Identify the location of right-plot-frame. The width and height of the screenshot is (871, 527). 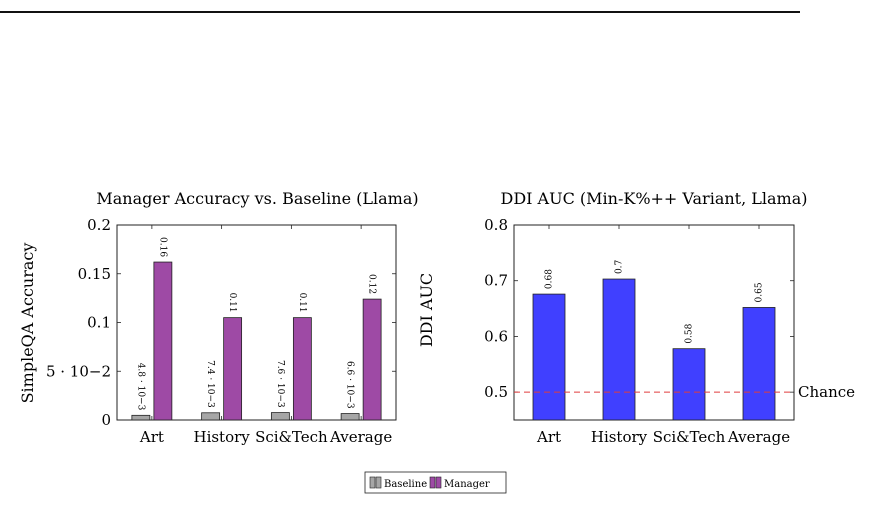
(654, 322).